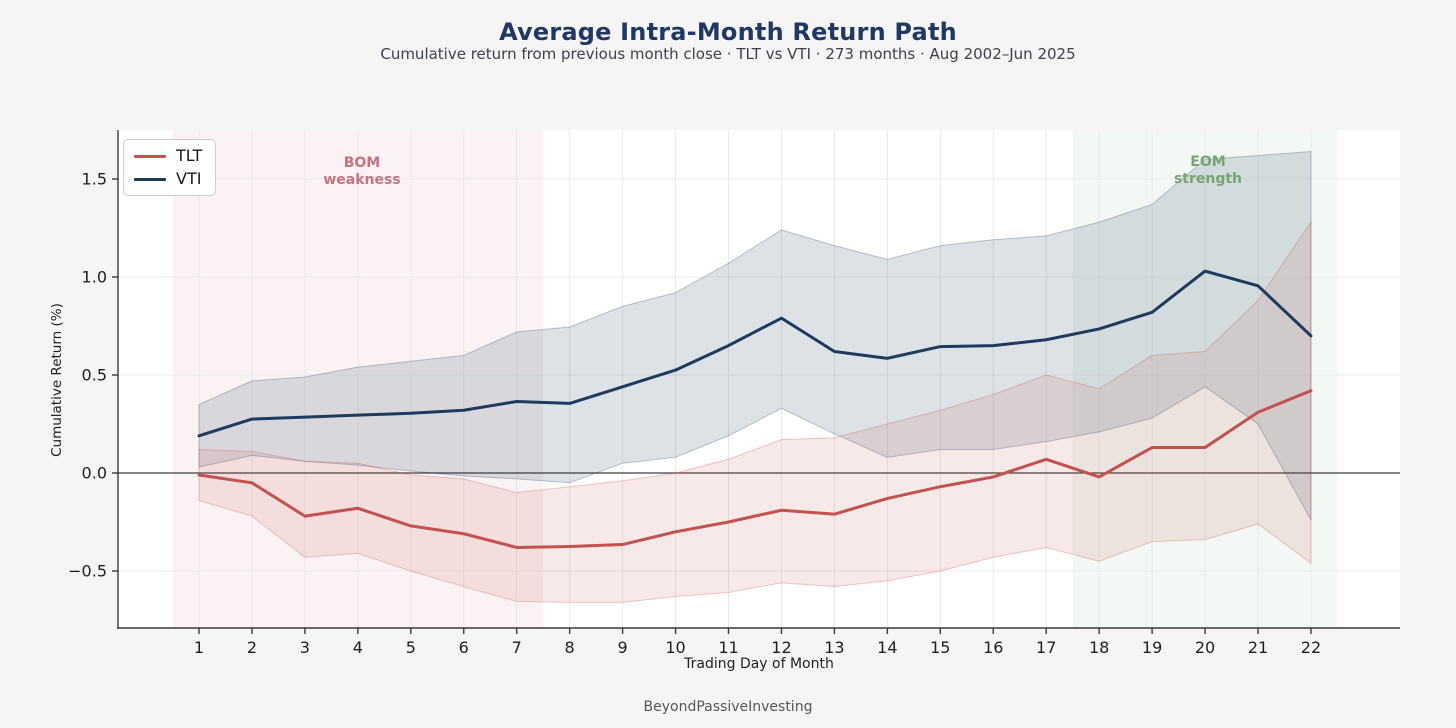 The width and height of the screenshot is (1456, 728). Describe the element at coordinates (94, 277) in the screenshot. I see `y-tick-label: 1.0` at that location.